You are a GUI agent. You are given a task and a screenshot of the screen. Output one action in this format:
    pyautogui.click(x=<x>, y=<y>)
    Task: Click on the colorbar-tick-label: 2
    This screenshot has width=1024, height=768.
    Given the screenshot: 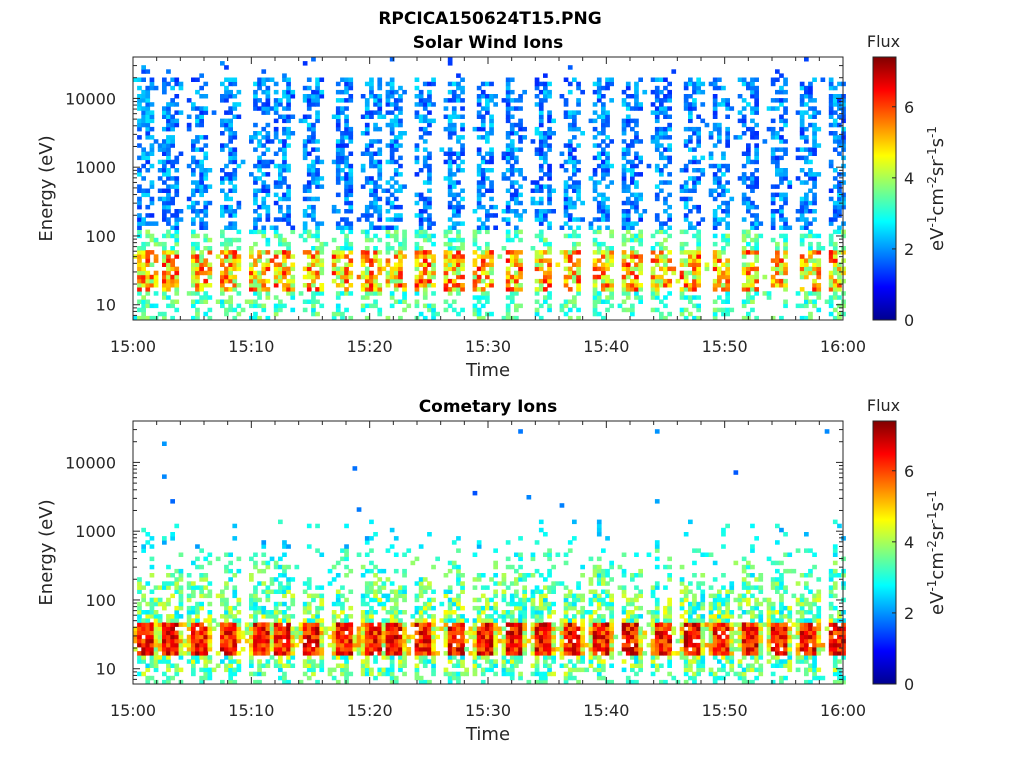 What is the action you would take?
    pyautogui.click(x=909, y=249)
    